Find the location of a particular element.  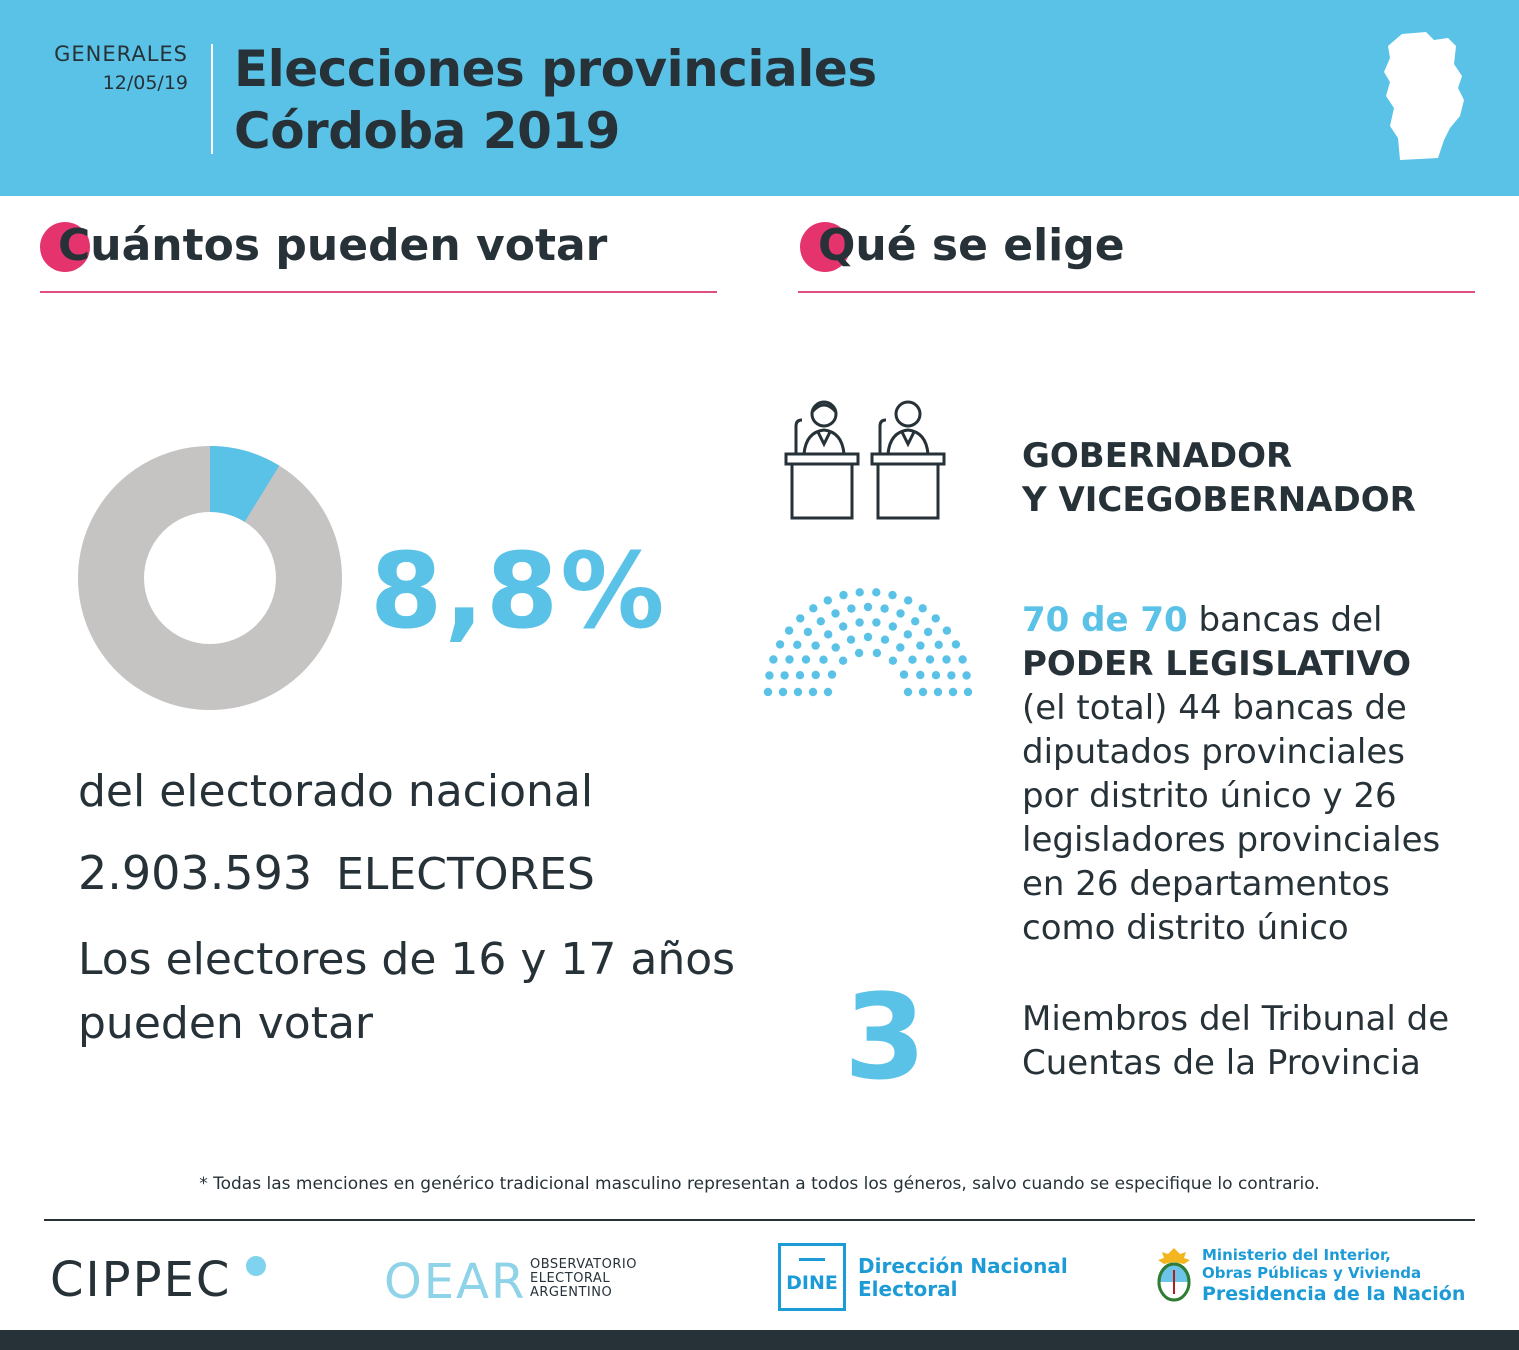

podium-candidates-icon is located at coordinates (865, 460).